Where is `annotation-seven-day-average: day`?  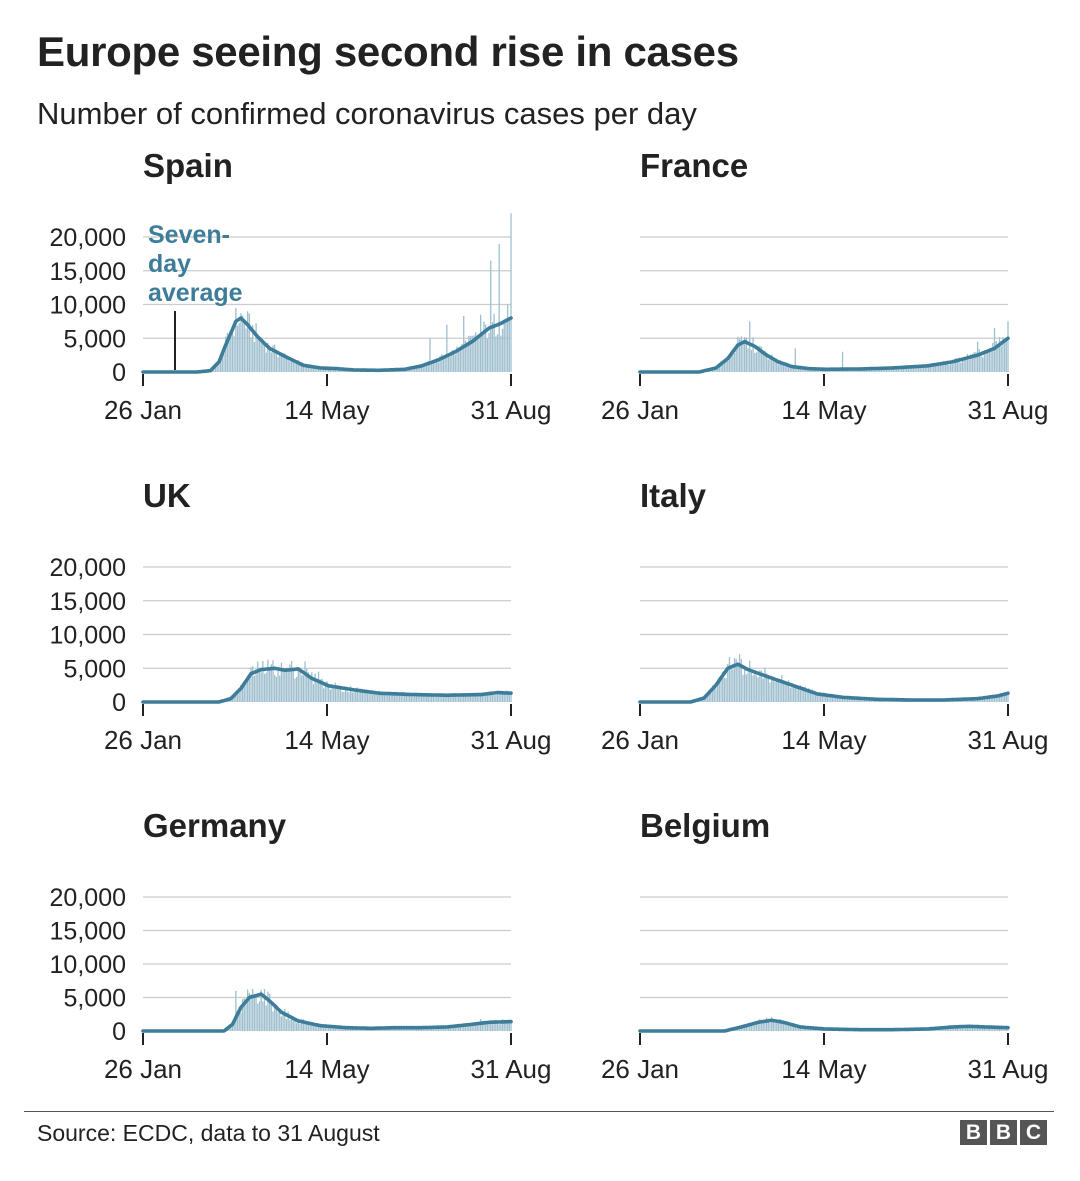 annotation-seven-day-average: day is located at coordinates (169, 264).